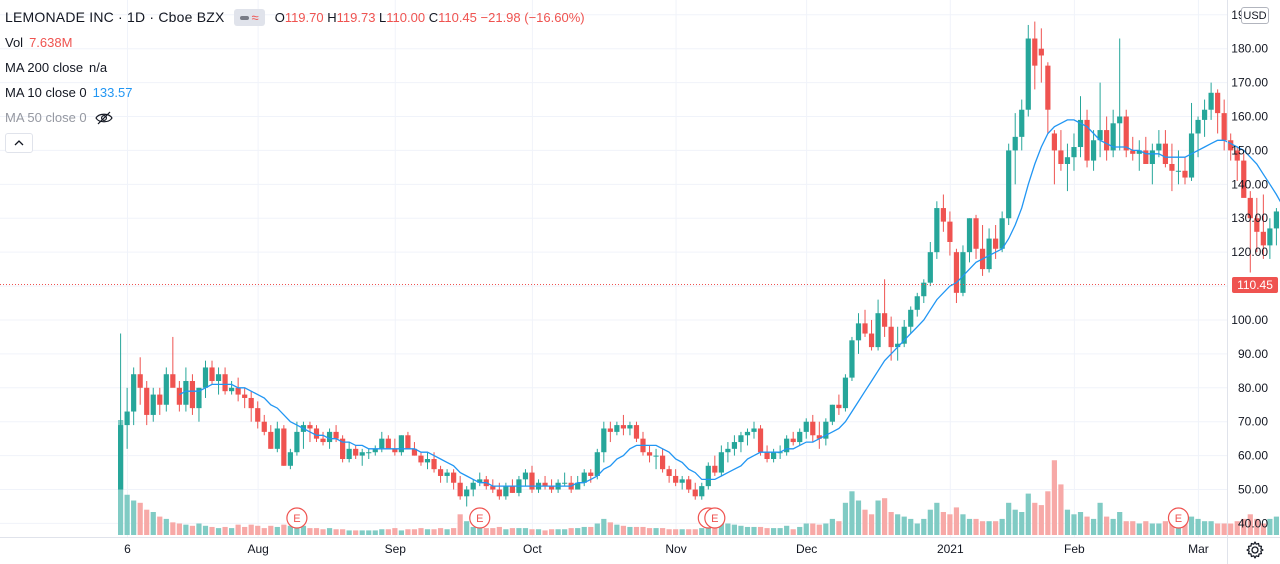  I want to click on ma50-indicator-row: MA 50 close 0, so click(295, 117).